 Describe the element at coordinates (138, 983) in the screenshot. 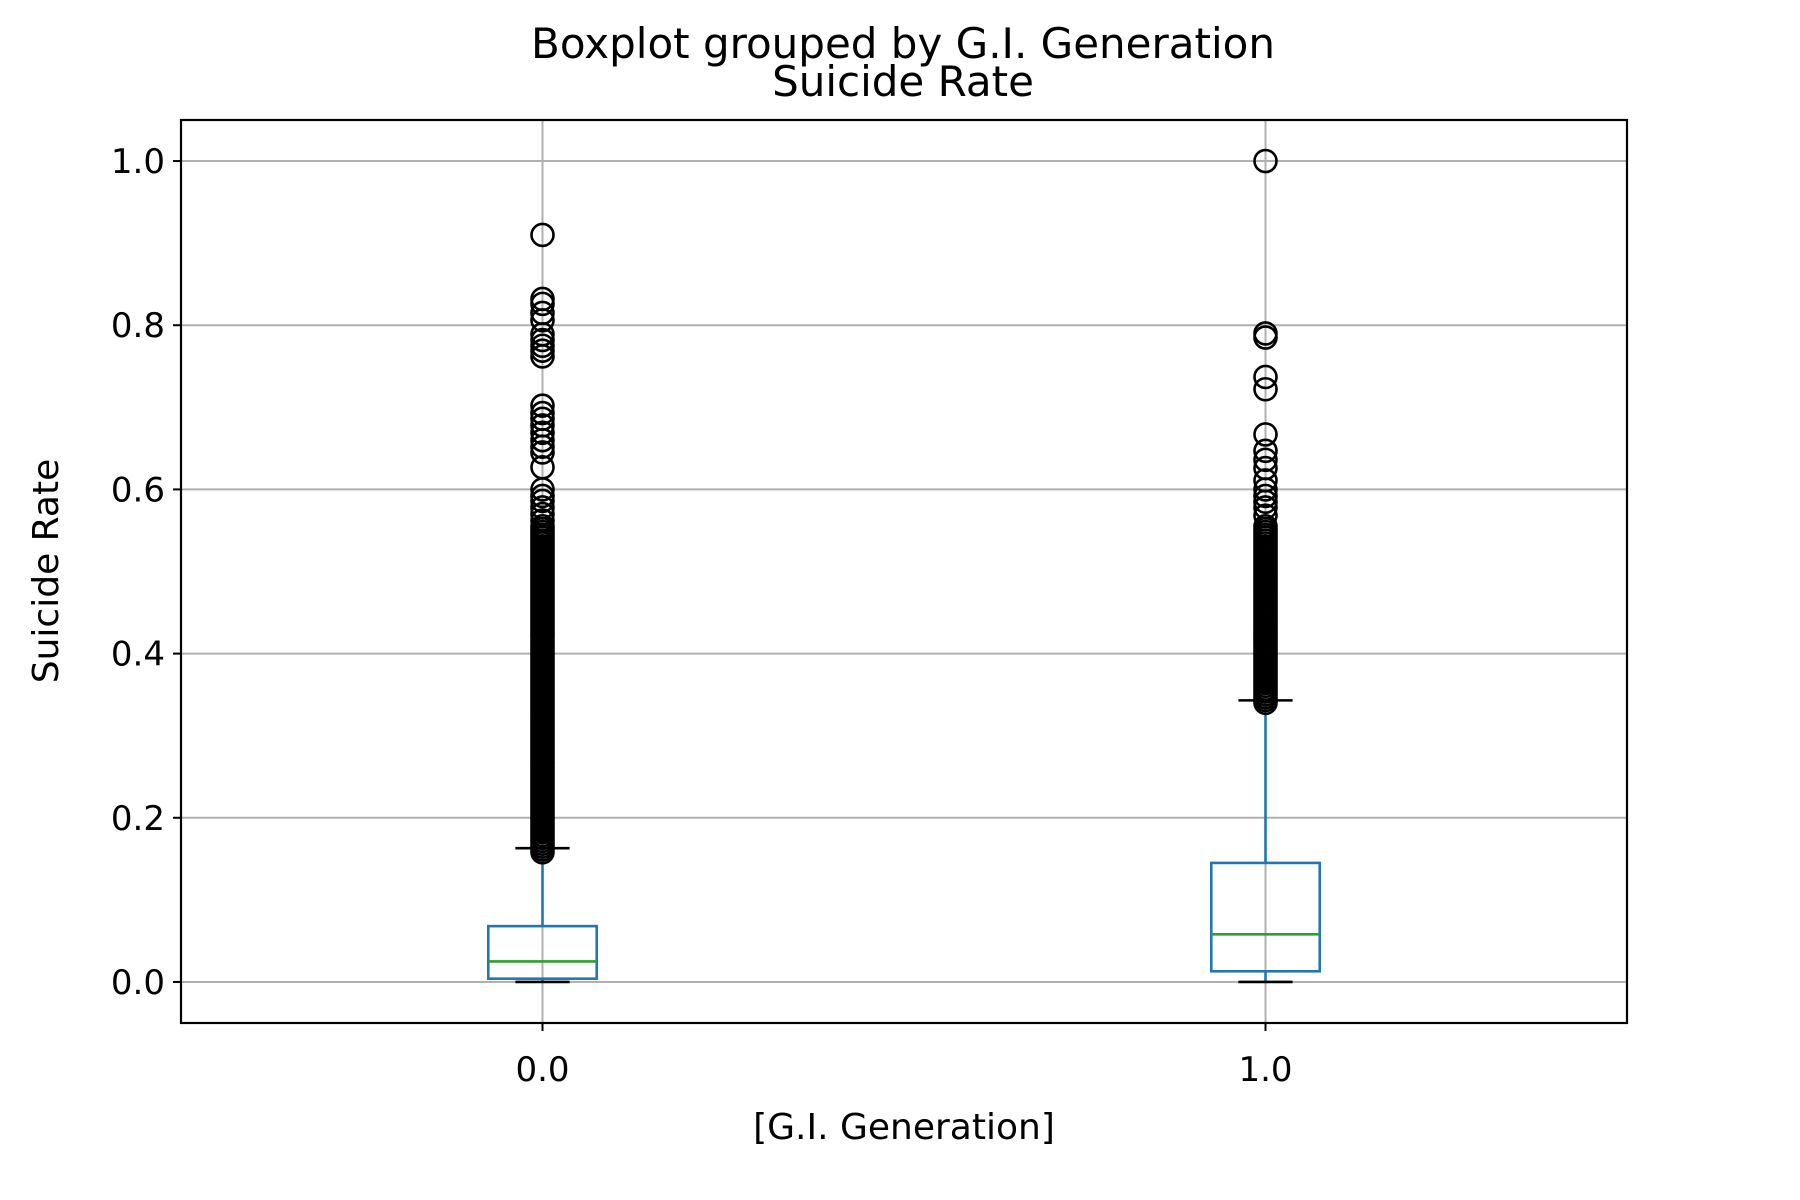

I see `y-tick-label: 0.0` at that location.